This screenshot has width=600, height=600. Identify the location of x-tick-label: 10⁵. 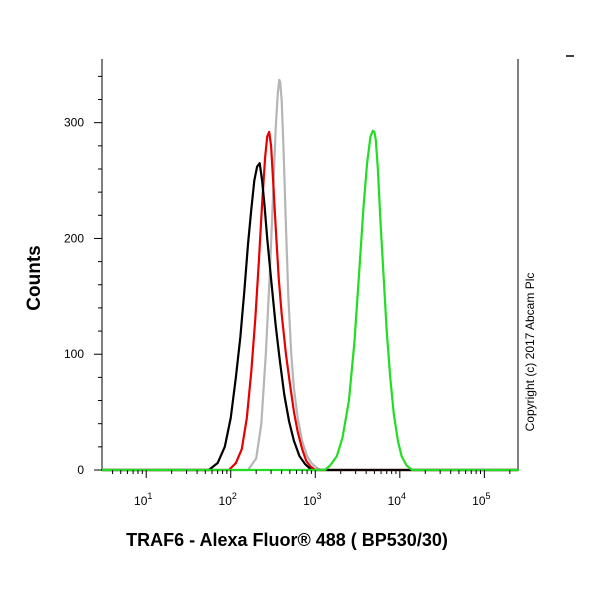
(481, 499).